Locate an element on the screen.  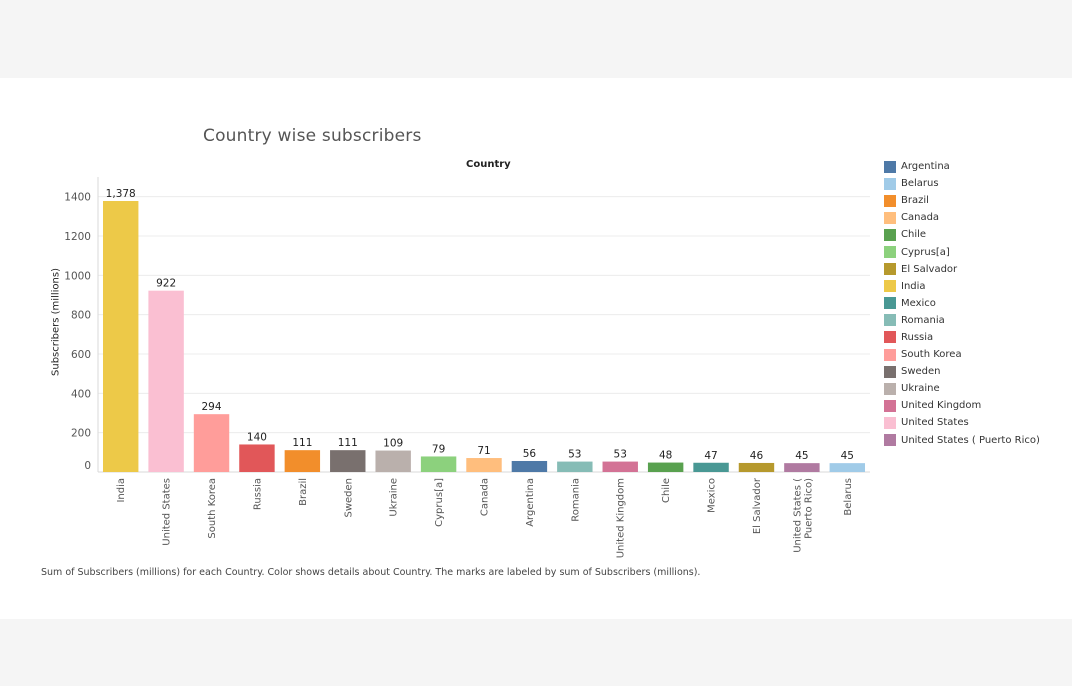
legend-item-chile: Chile is located at coordinates (977, 234).